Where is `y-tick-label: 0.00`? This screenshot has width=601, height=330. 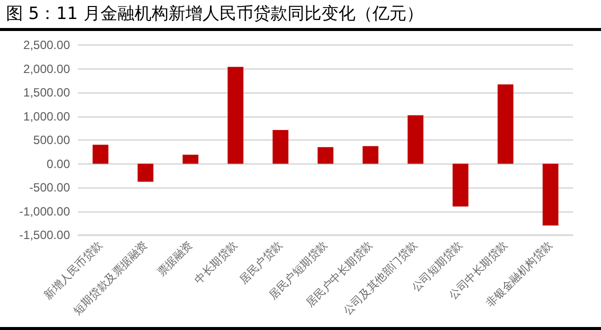
y-tick-label: 0.00 is located at coordinates (58, 163).